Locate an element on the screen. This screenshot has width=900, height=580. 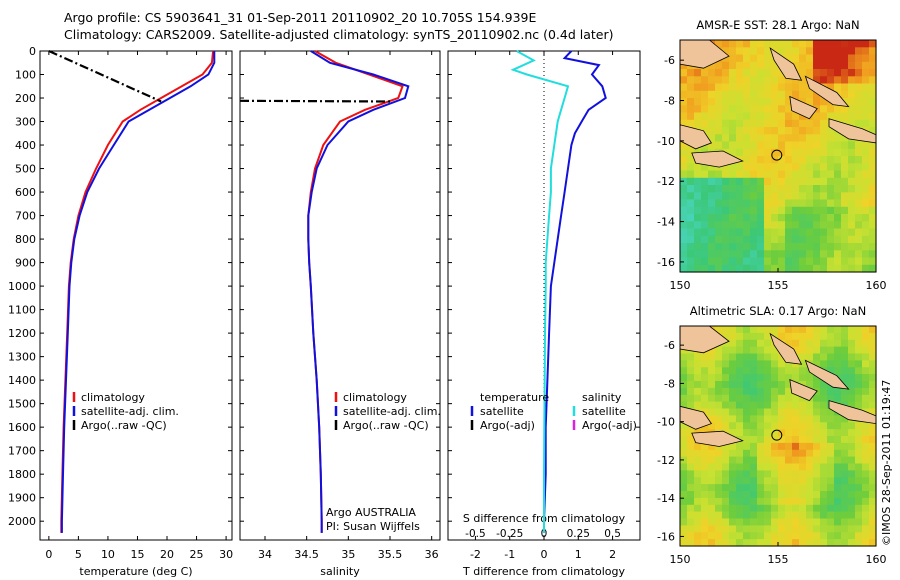
depth-tick-label: 1500 is located at coordinates (22, 404).